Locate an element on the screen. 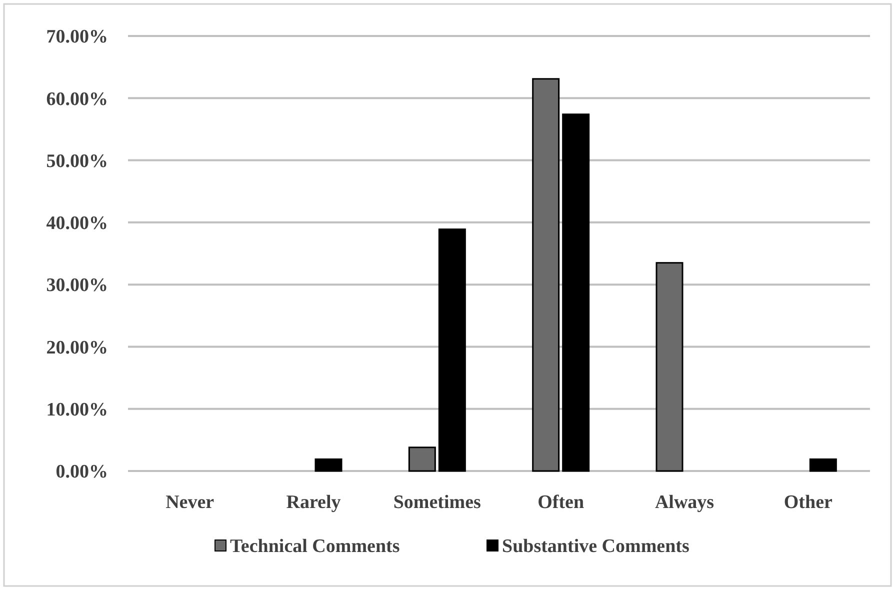 The height and width of the screenshot is (590, 895). x-tick-label: Rarely is located at coordinates (314, 502).